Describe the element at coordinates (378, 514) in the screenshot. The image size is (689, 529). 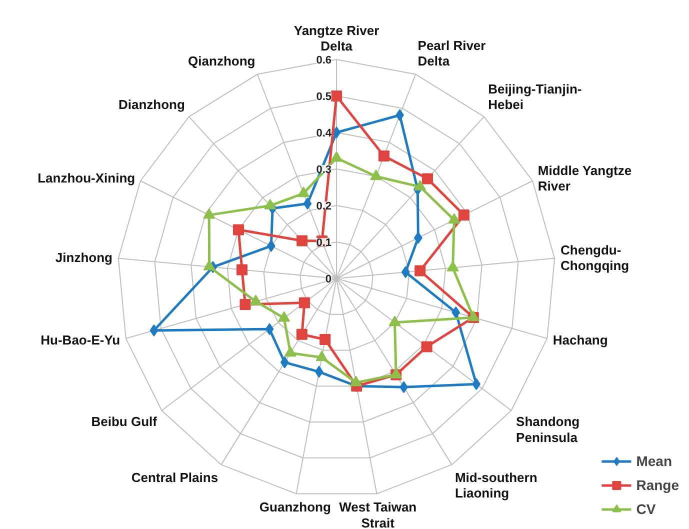
I see `spoke-label: West Taiwan Strait` at that location.